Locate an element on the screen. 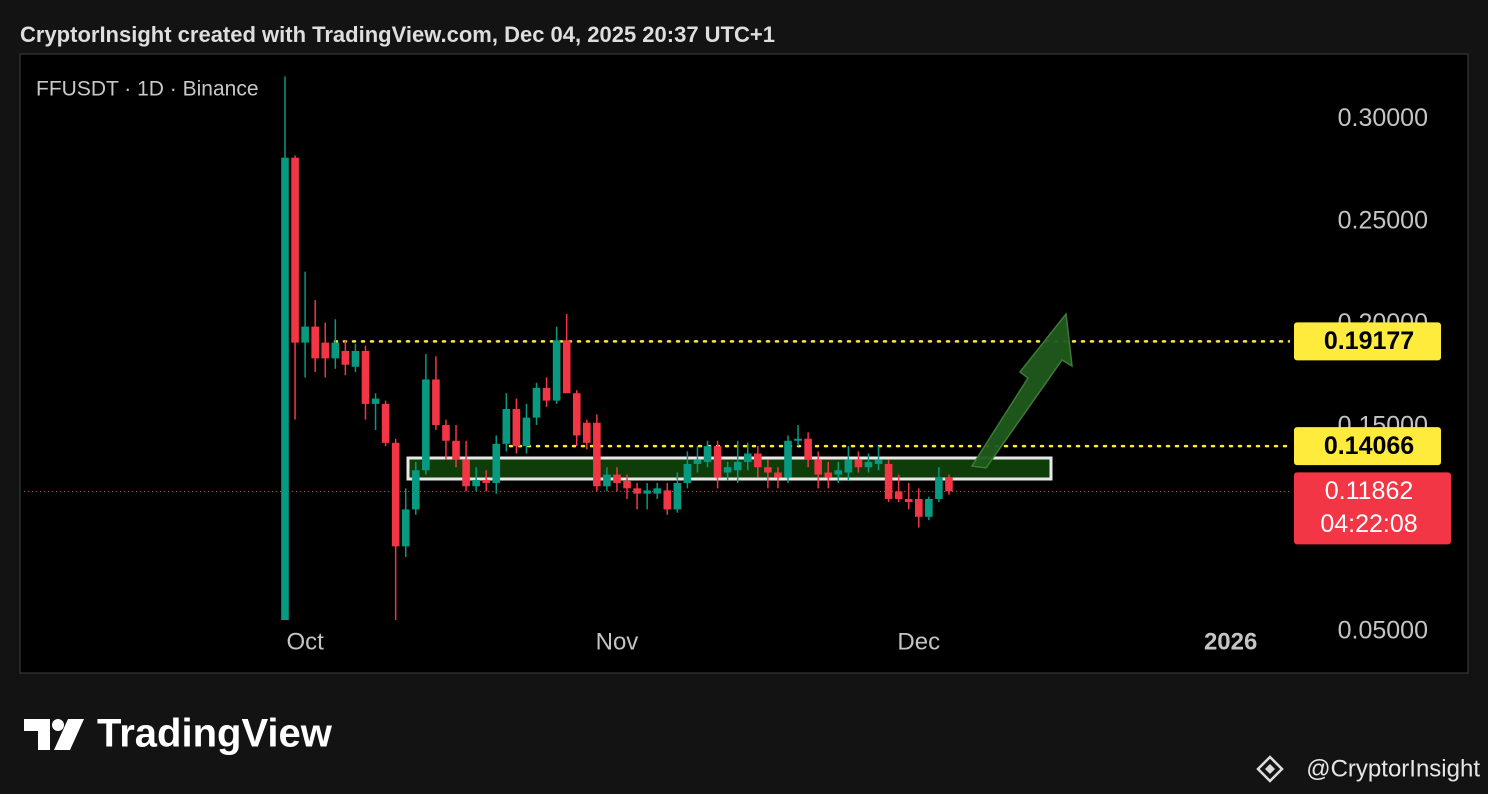 This screenshot has height=794, width=1488. watermark: @CryptorInsight is located at coordinates (1368, 769).